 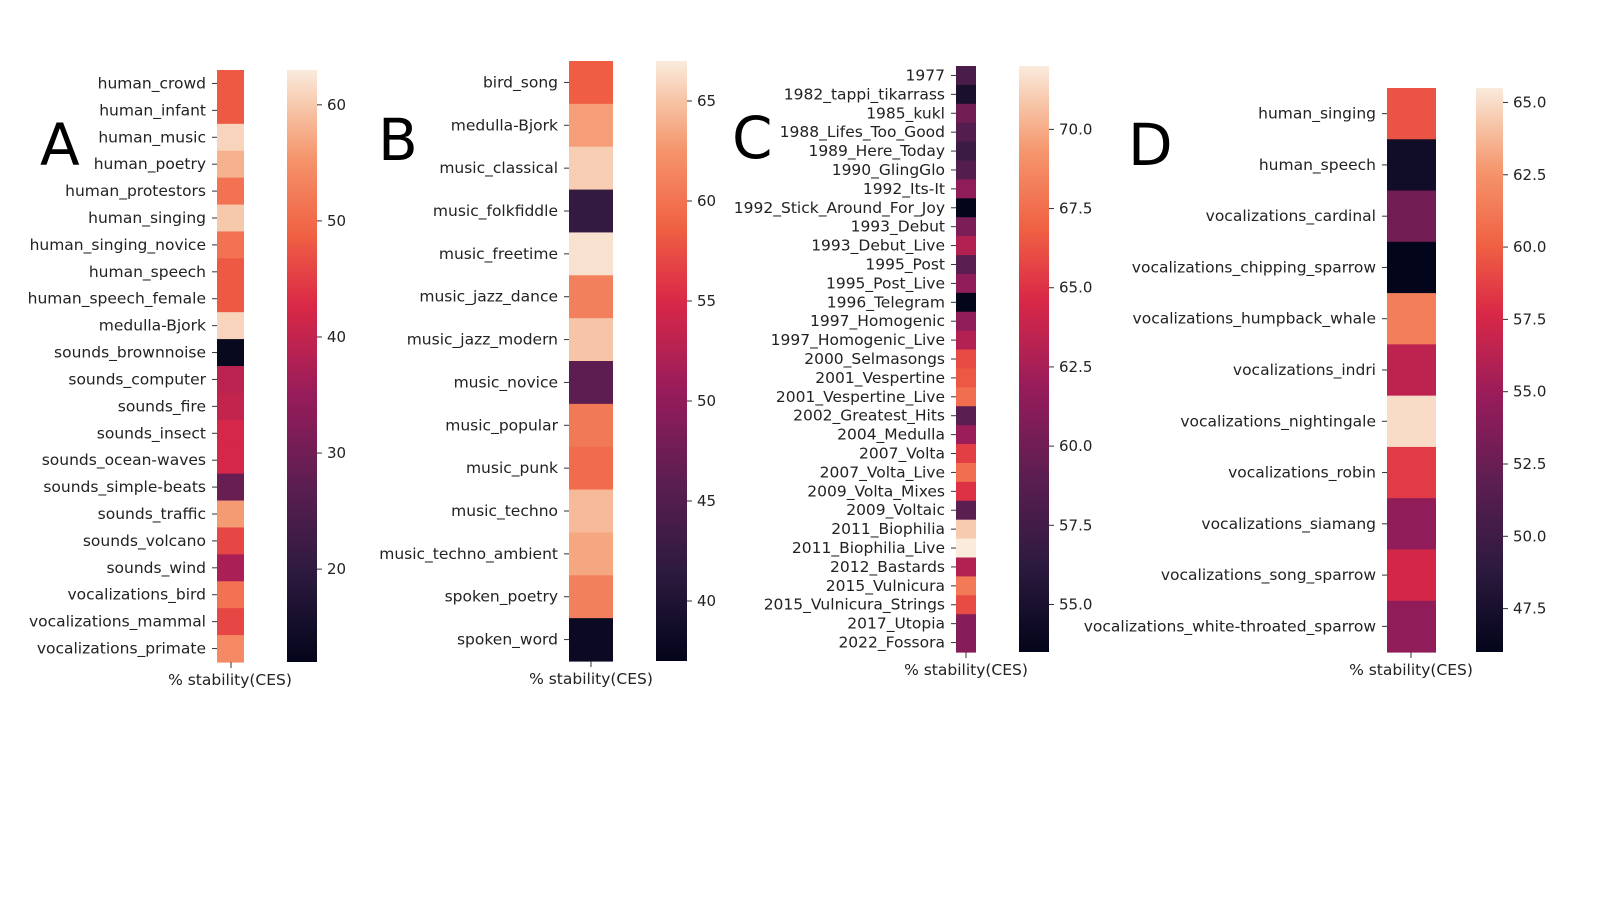 What do you see at coordinates (501, 597) in the screenshot?
I see `row-tick-label: spoken_poetry` at bounding box center [501, 597].